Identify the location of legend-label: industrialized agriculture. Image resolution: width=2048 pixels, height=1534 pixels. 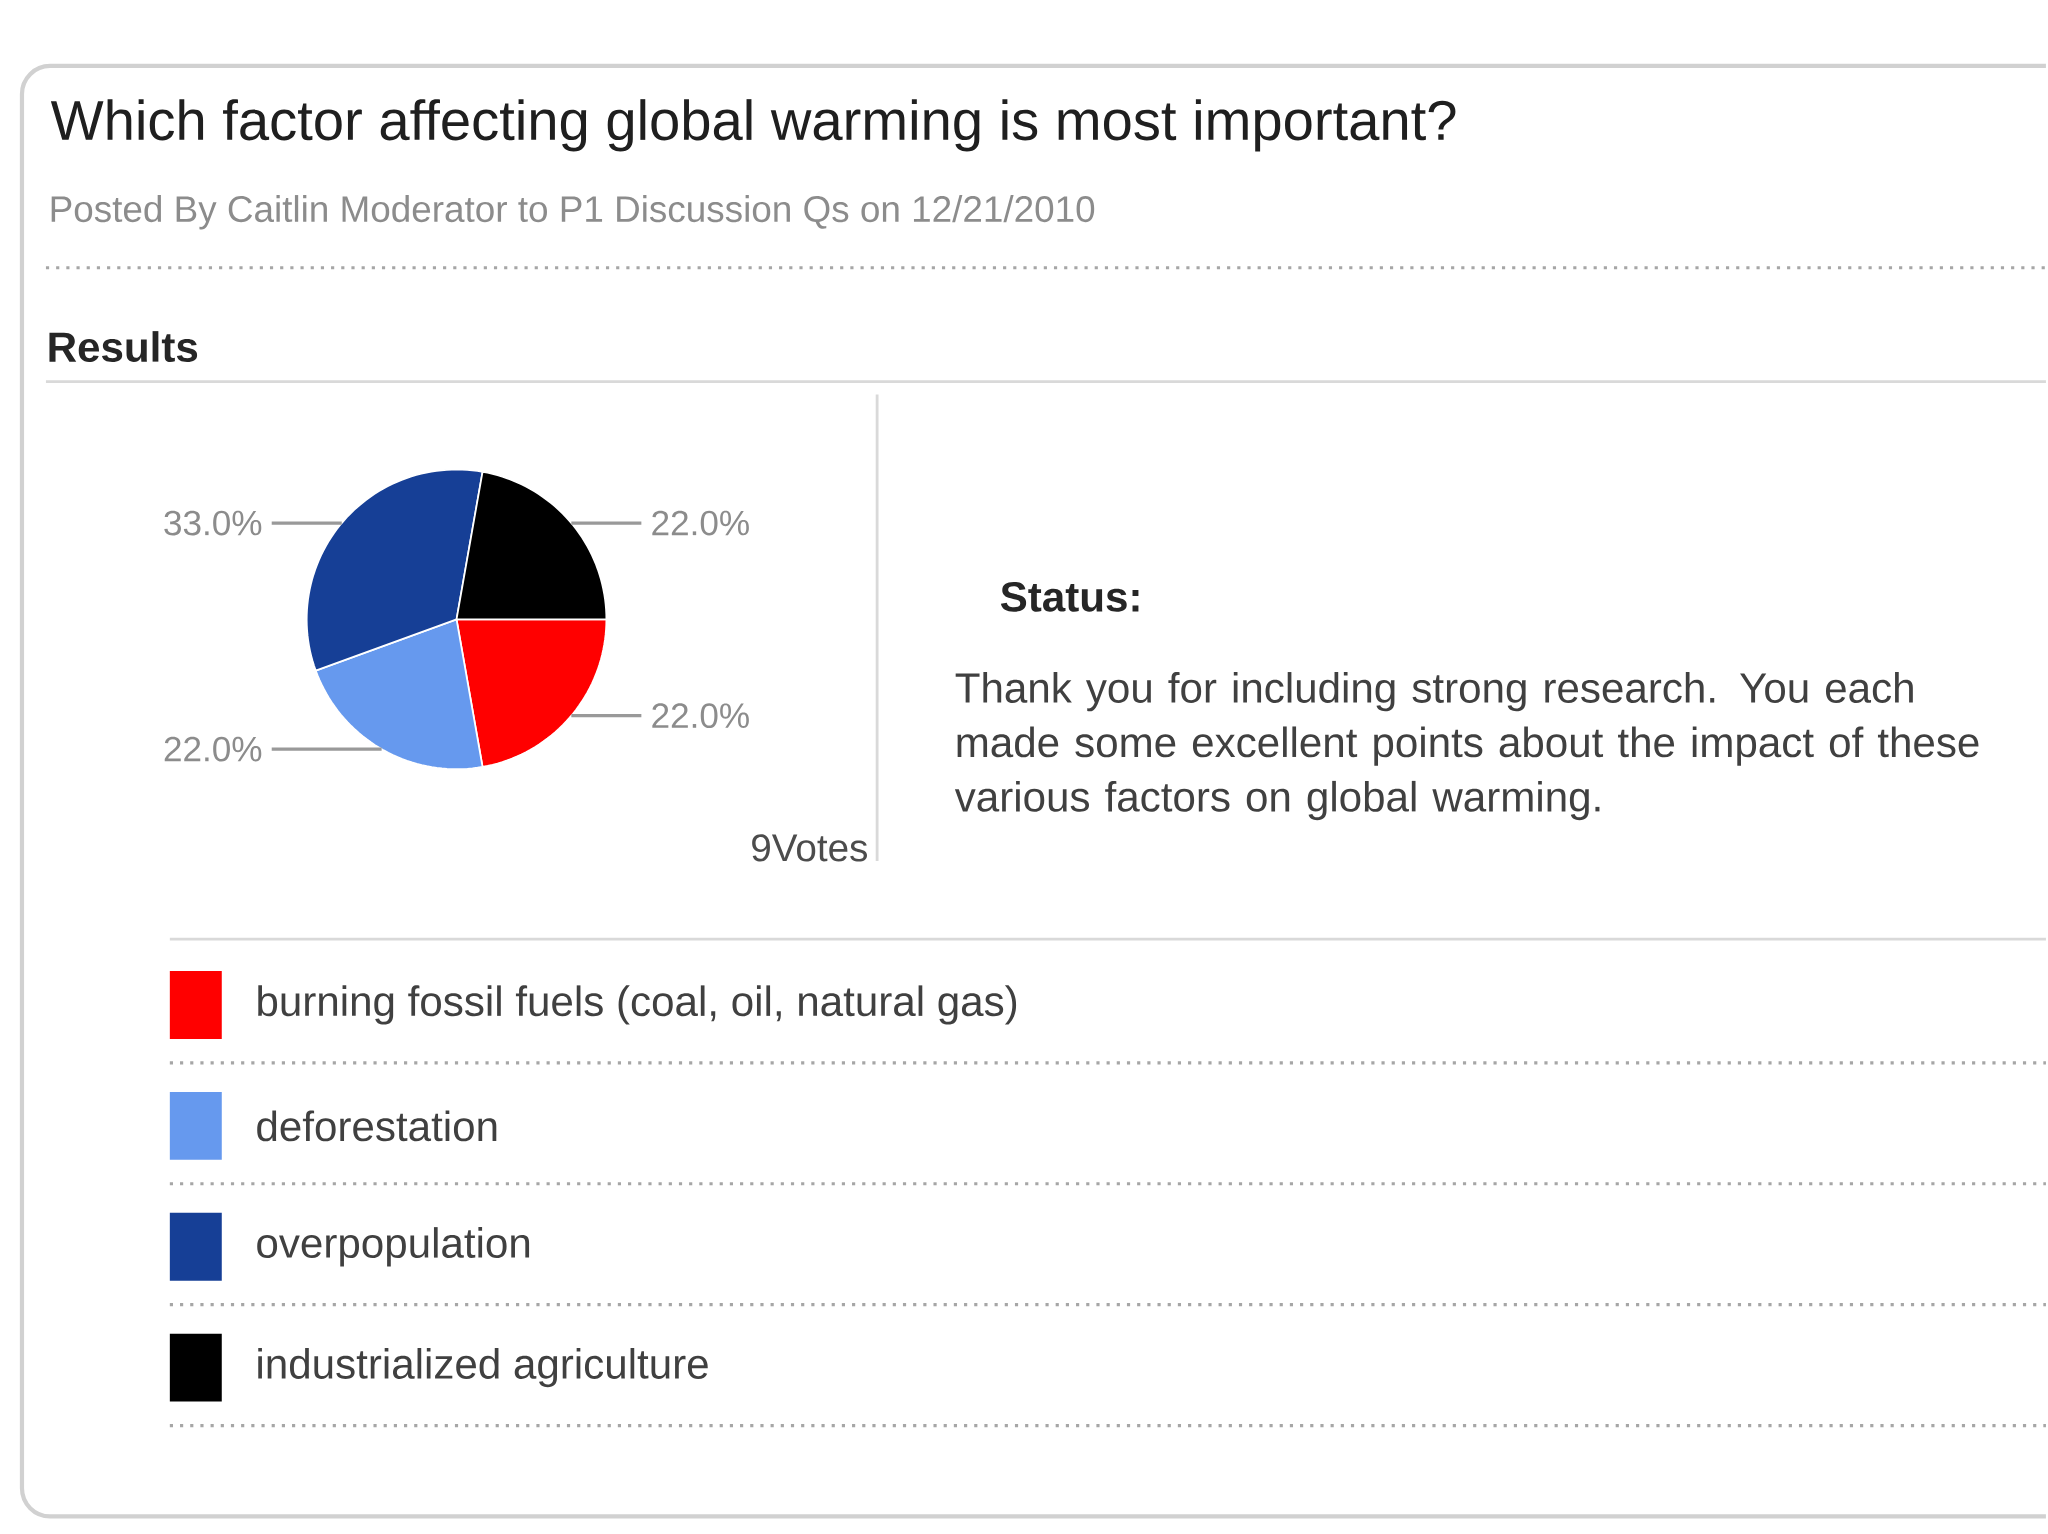
(483, 1367).